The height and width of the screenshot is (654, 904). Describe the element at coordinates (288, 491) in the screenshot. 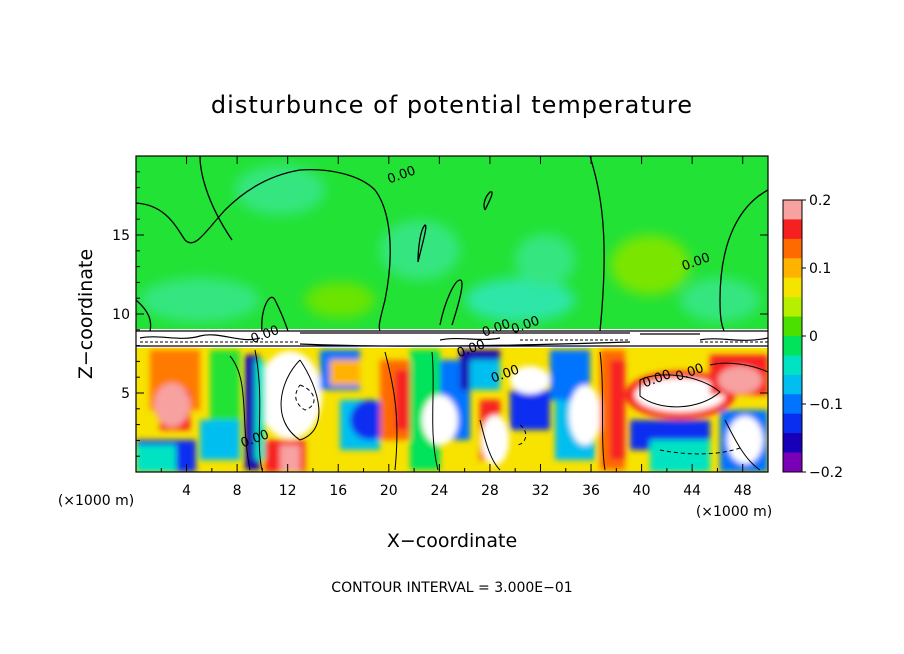

I see `x-tick-label: 12` at that location.